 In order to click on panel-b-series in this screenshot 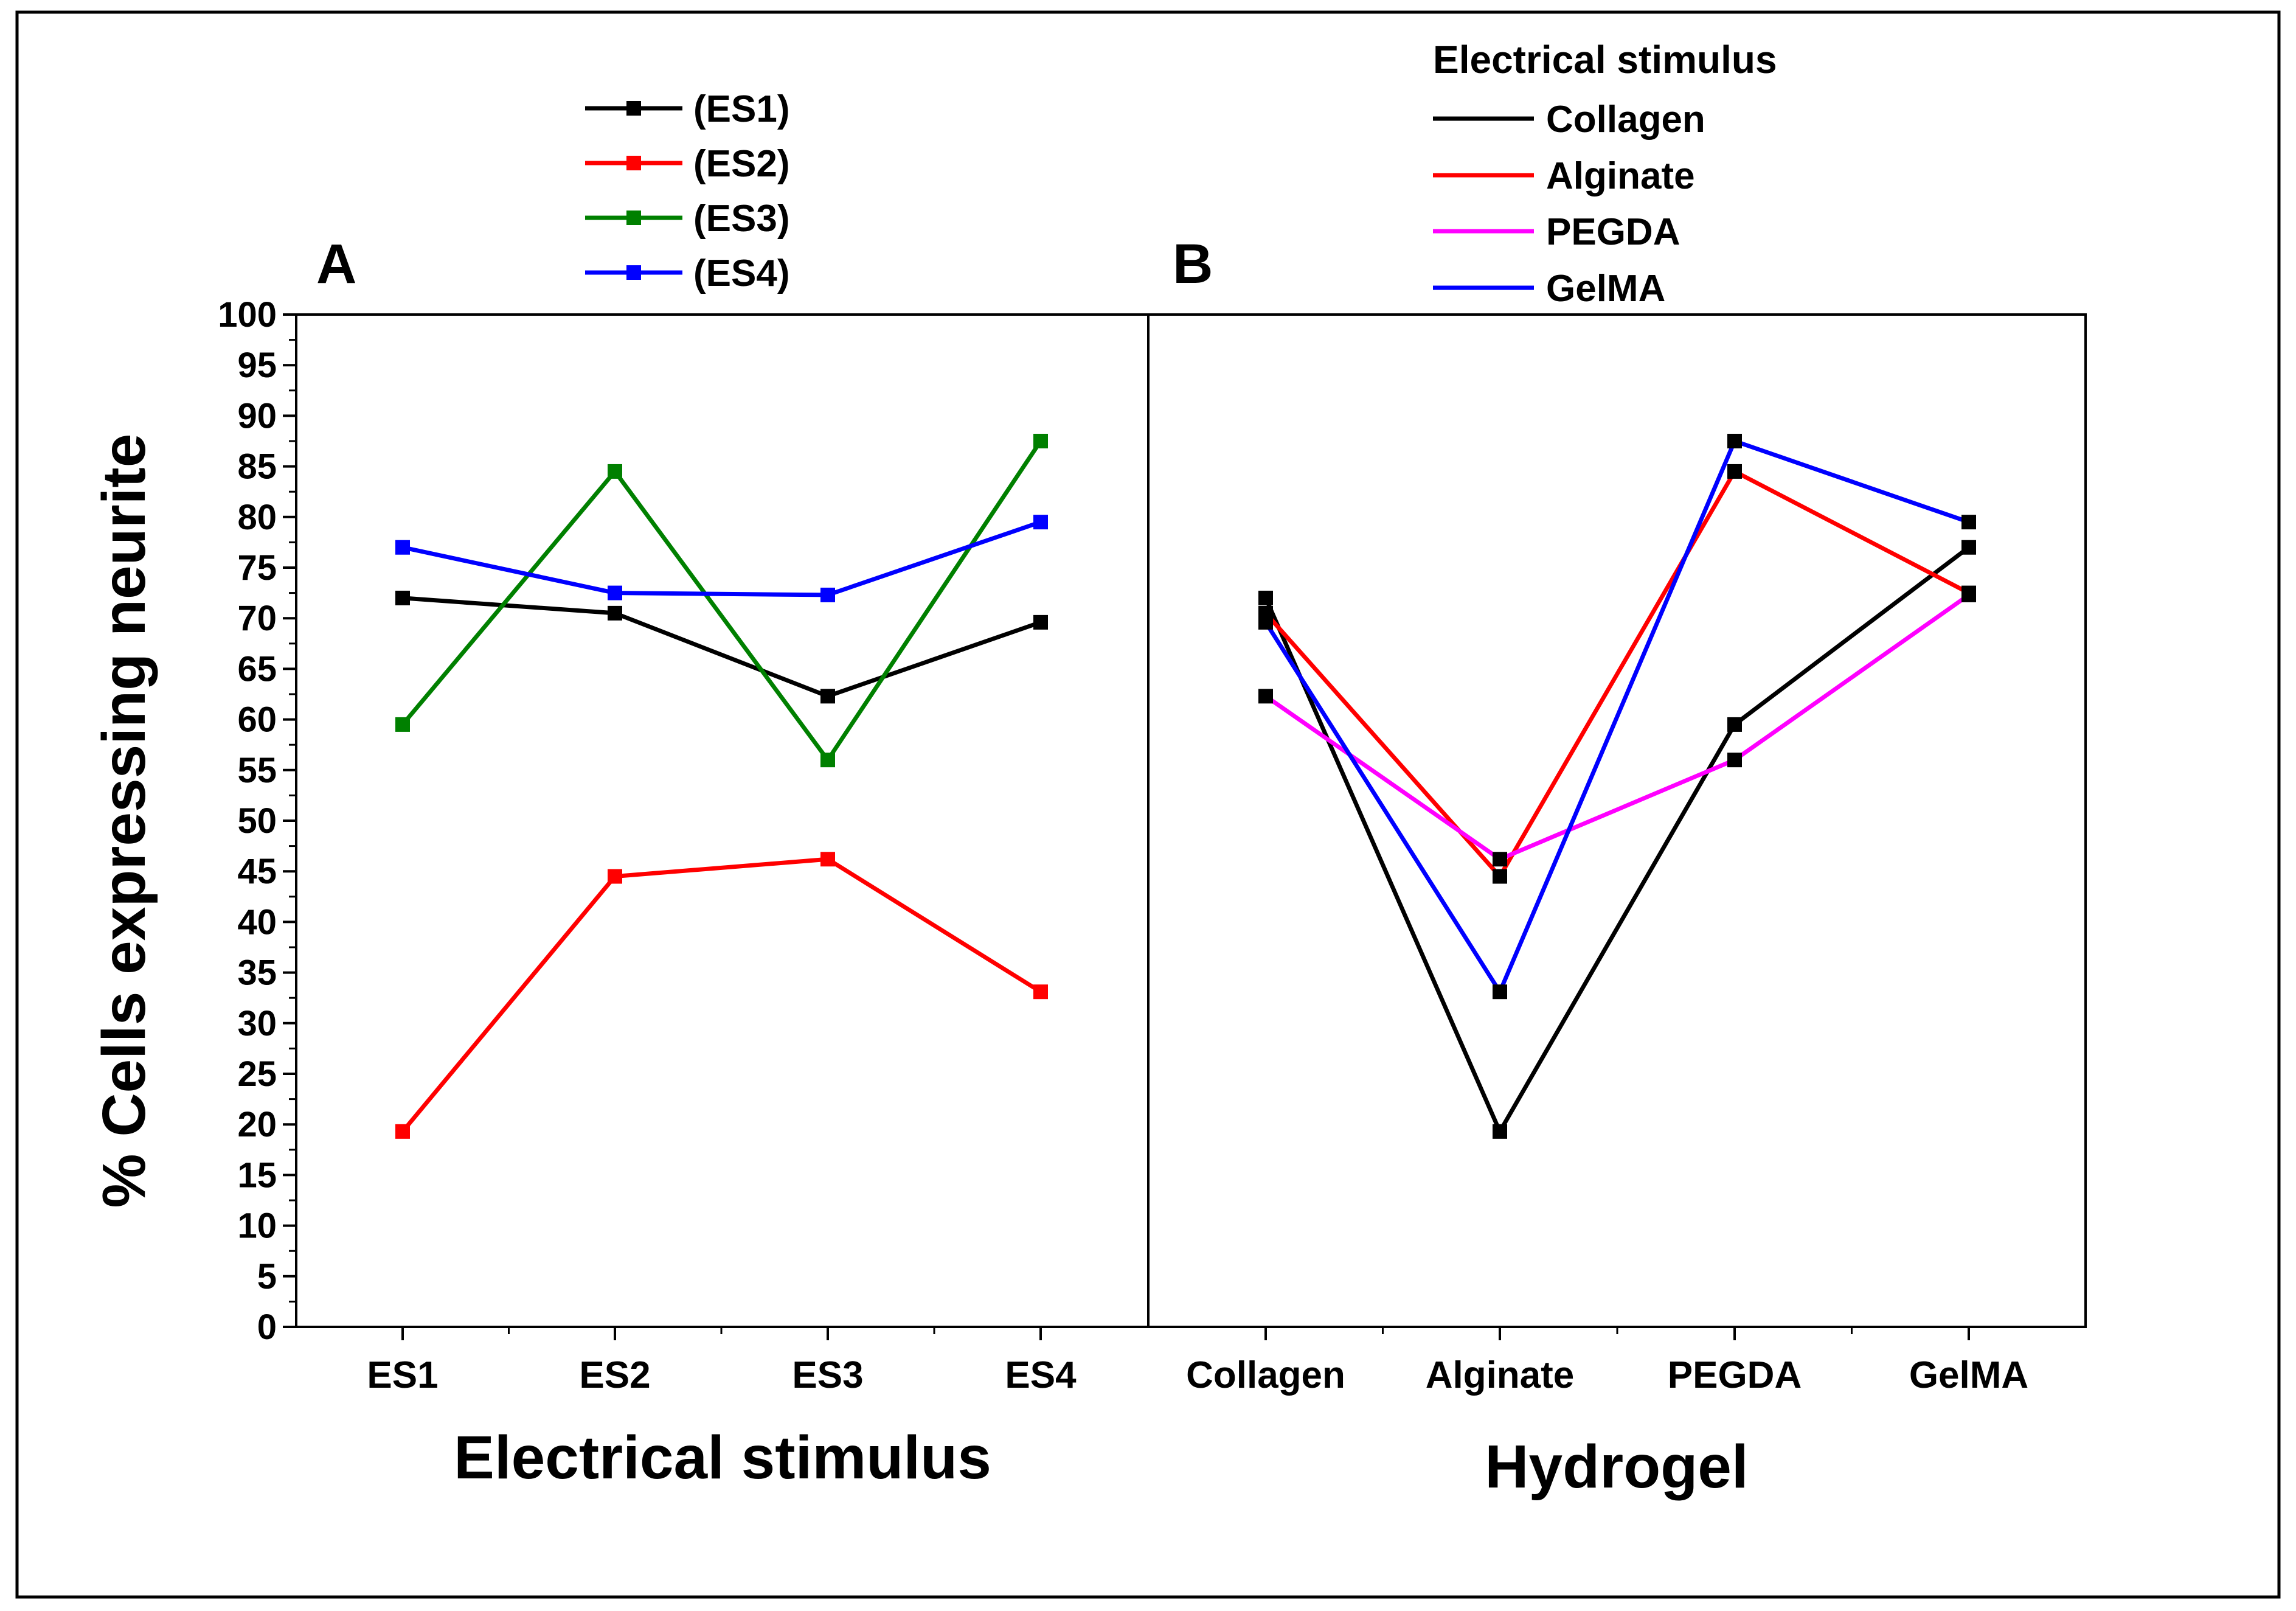, I will do `click(1617, 786)`.